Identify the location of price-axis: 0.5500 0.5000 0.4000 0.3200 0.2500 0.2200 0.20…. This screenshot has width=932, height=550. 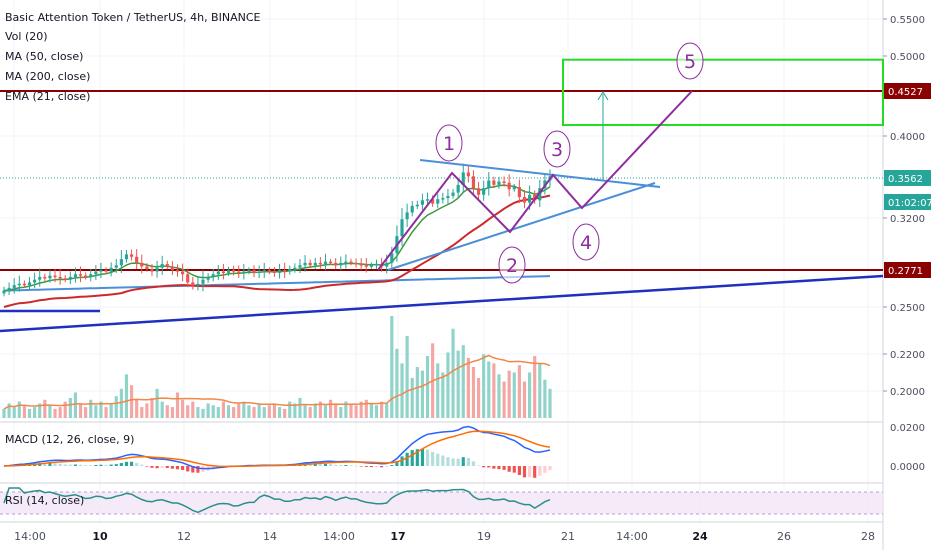
(907, 244).